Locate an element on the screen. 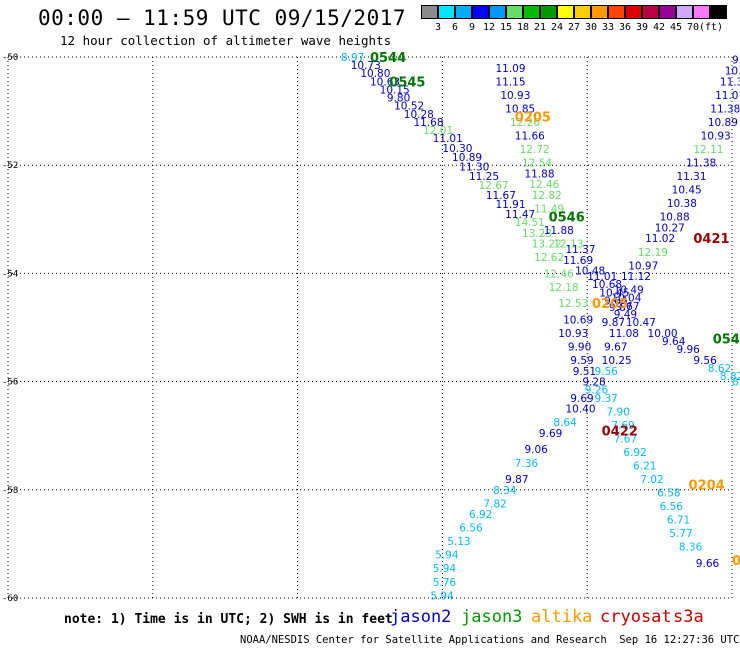 This screenshot has width=740, height=650. wave-height-label: 11.91 is located at coordinates (510, 205).